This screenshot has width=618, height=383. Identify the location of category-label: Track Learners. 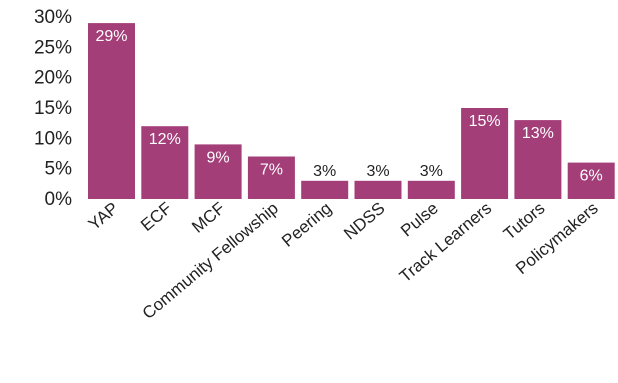
(445, 243).